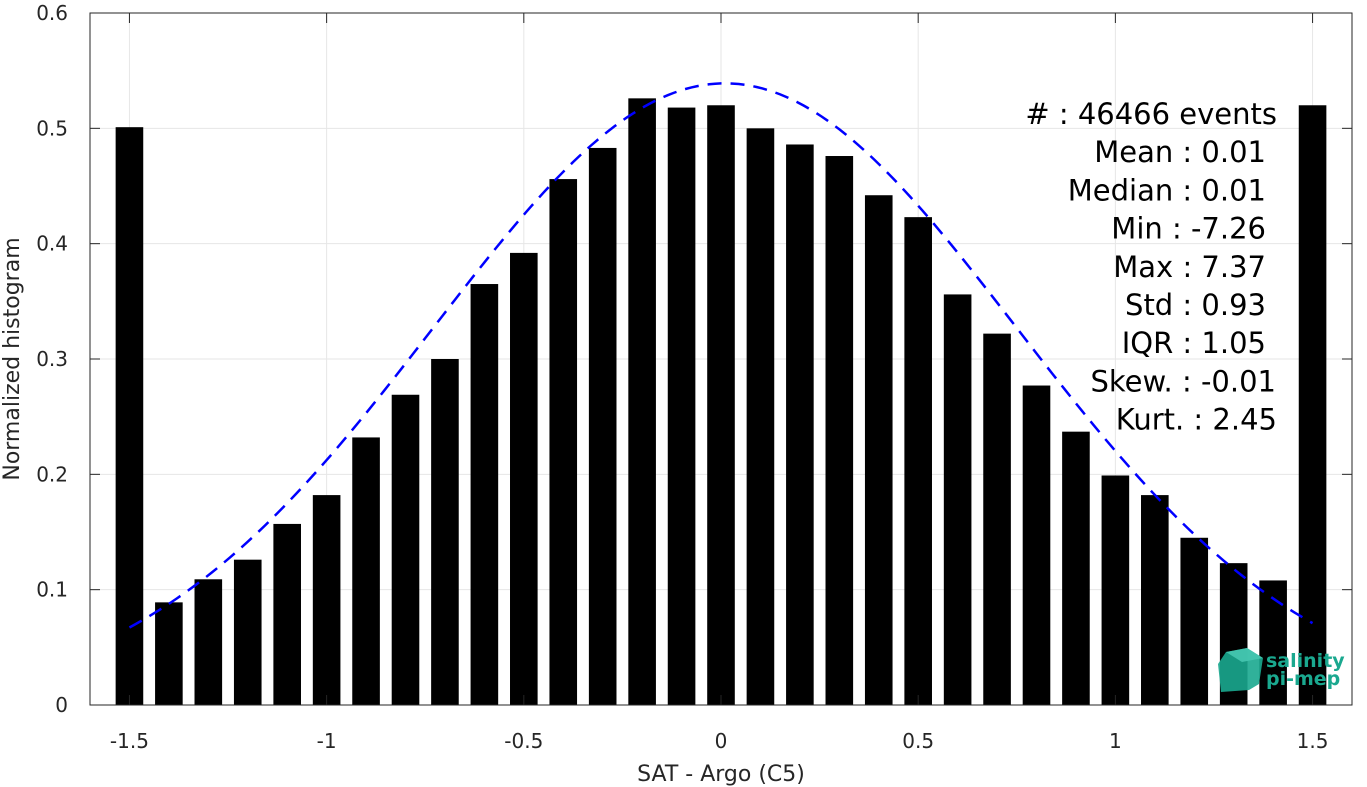  Describe the element at coordinates (52, 590) in the screenshot. I see `y-tick-label: 0.1` at that location.